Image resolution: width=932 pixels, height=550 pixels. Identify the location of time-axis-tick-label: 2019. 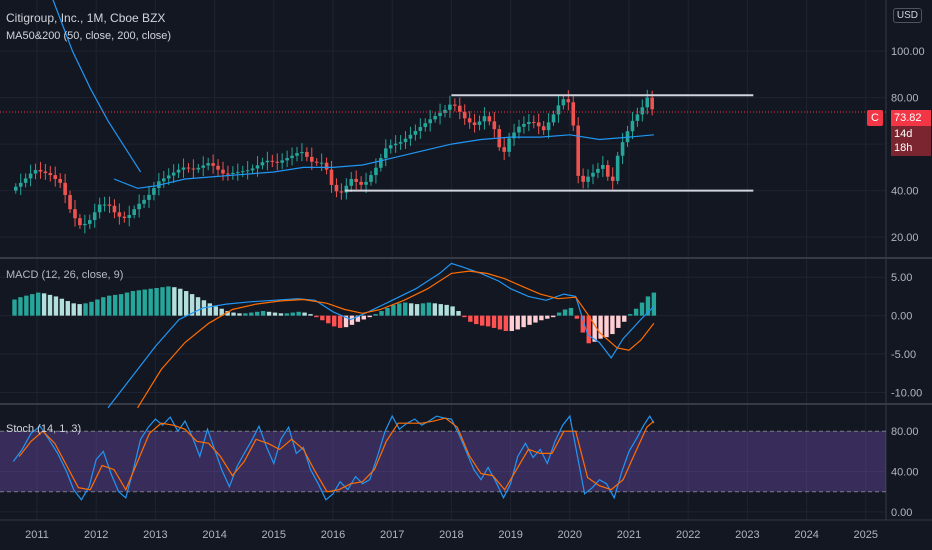
(510, 535).